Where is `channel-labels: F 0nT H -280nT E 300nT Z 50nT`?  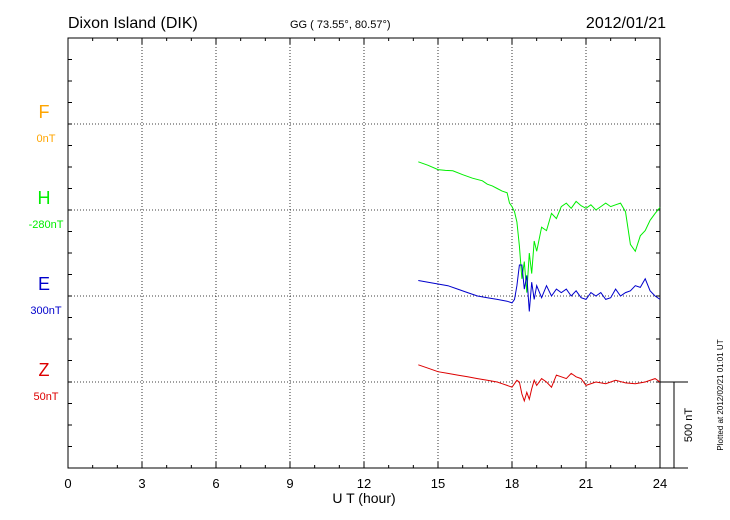
channel-labels: F 0nT H -280nT E 300nT Z 50nT is located at coordinates (46, 252).